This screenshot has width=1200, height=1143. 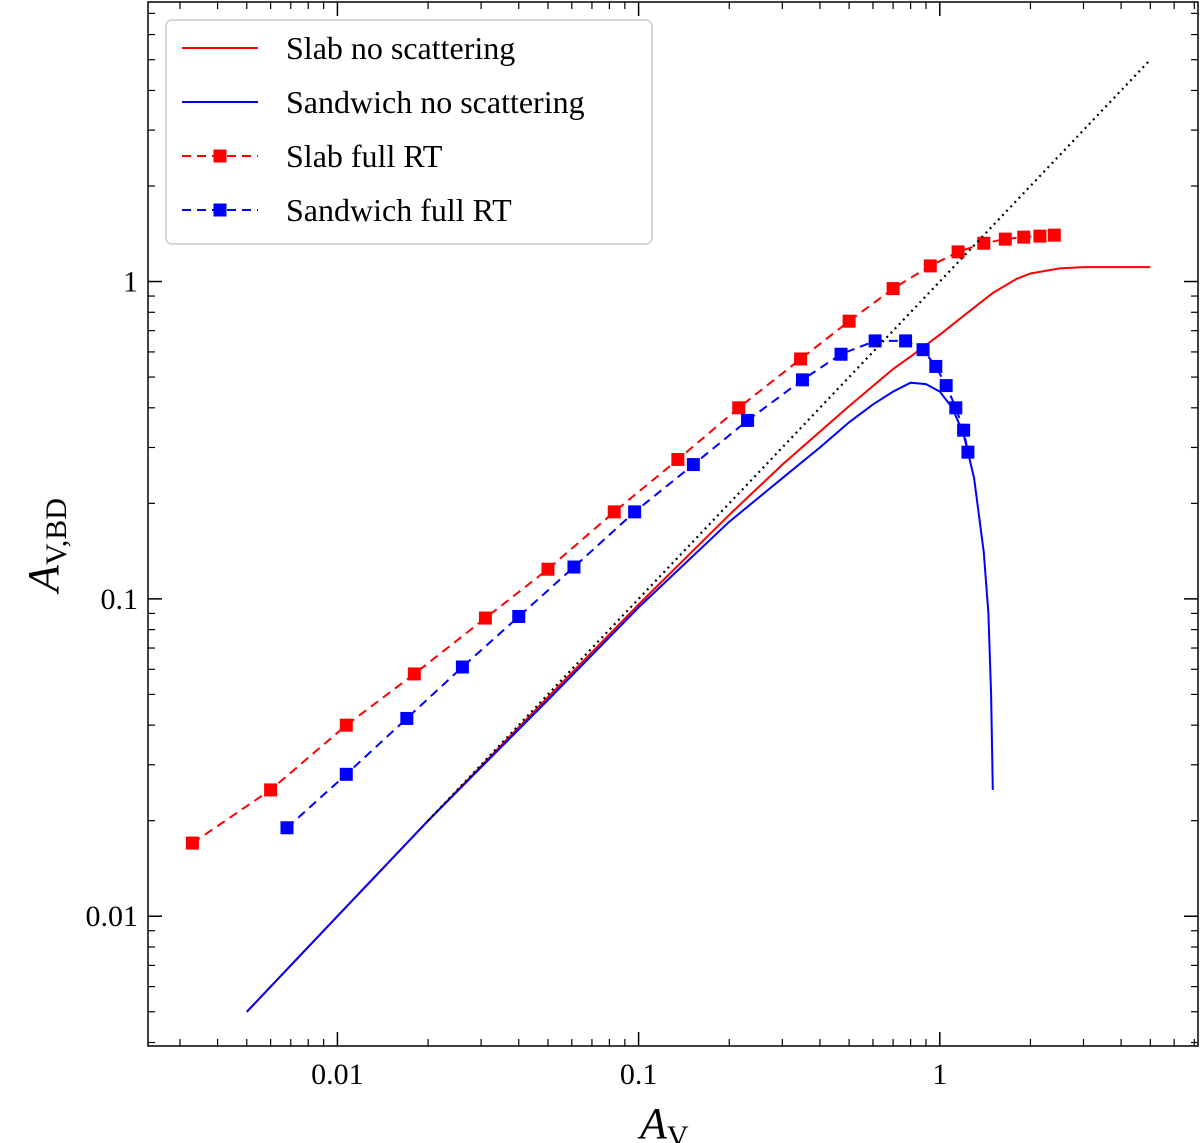 What do you see at coordinates (337, 1074) in the screenshot?
I see `x-tick-label: 0.01` at bounding box center [337, 1074].